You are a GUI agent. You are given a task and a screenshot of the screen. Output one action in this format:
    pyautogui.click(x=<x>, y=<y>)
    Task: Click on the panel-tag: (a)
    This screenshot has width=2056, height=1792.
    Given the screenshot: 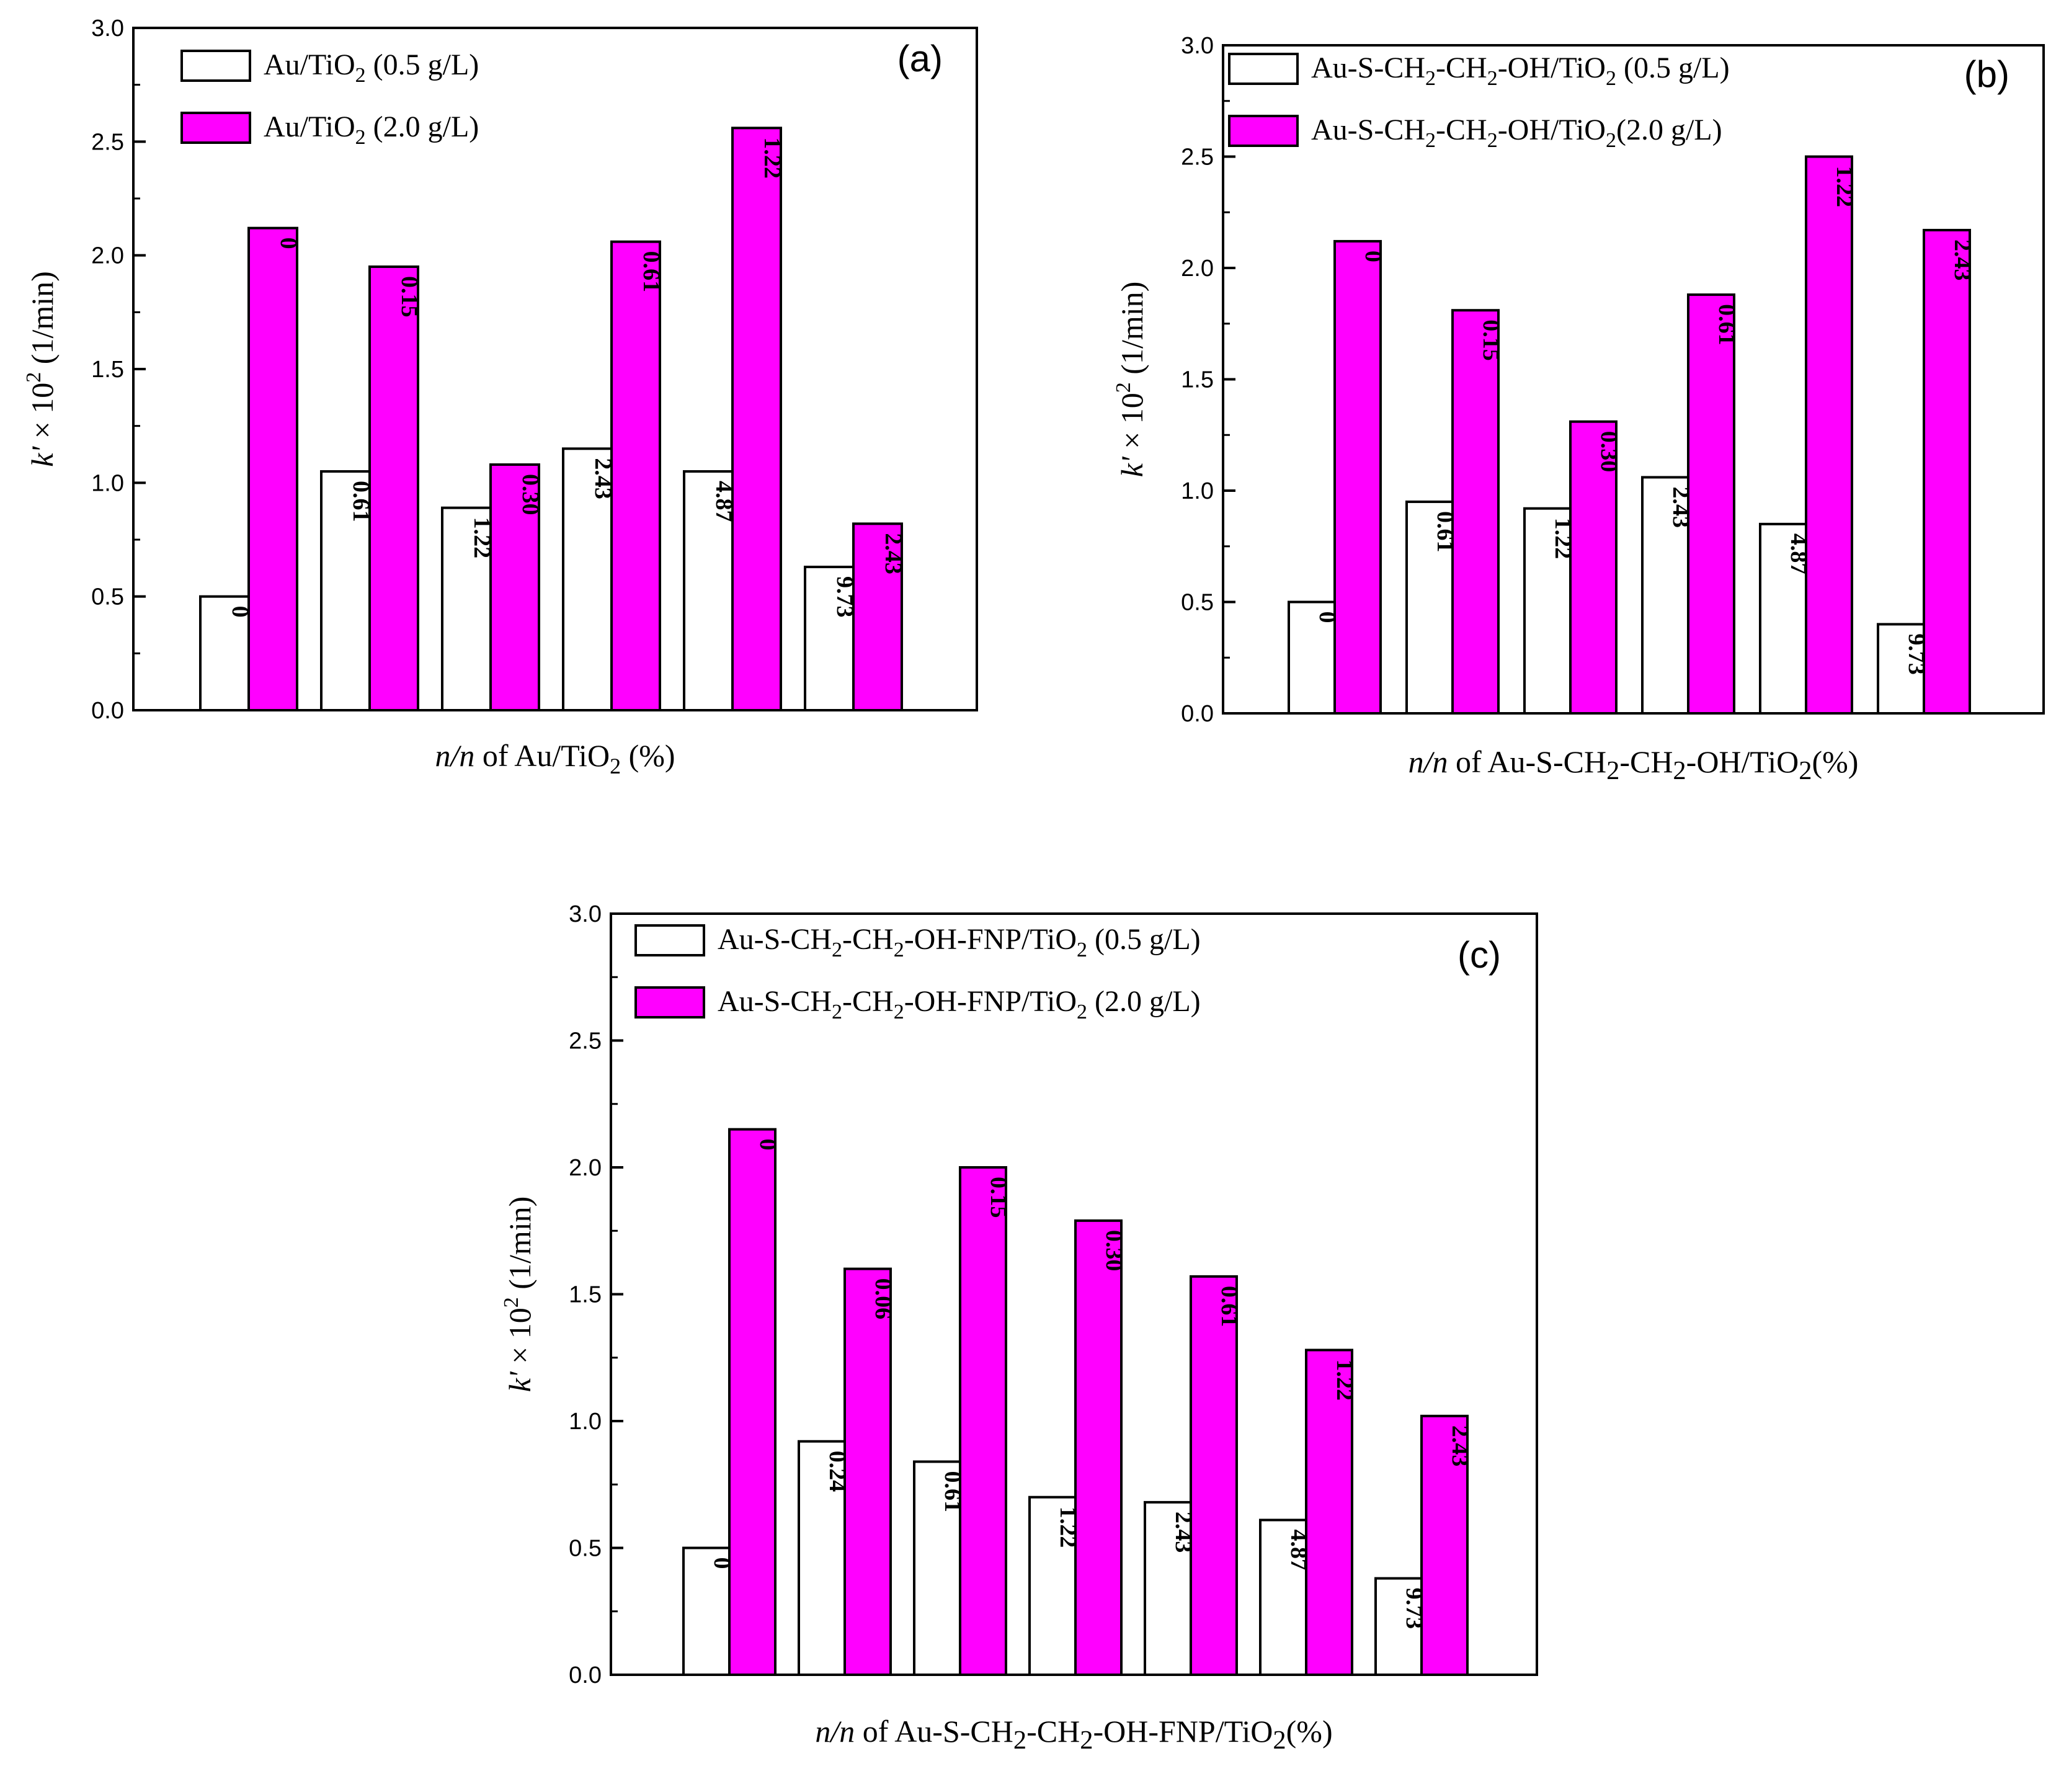 What is the action you would take?
    pyautogui.click(x=920, y=58)
    